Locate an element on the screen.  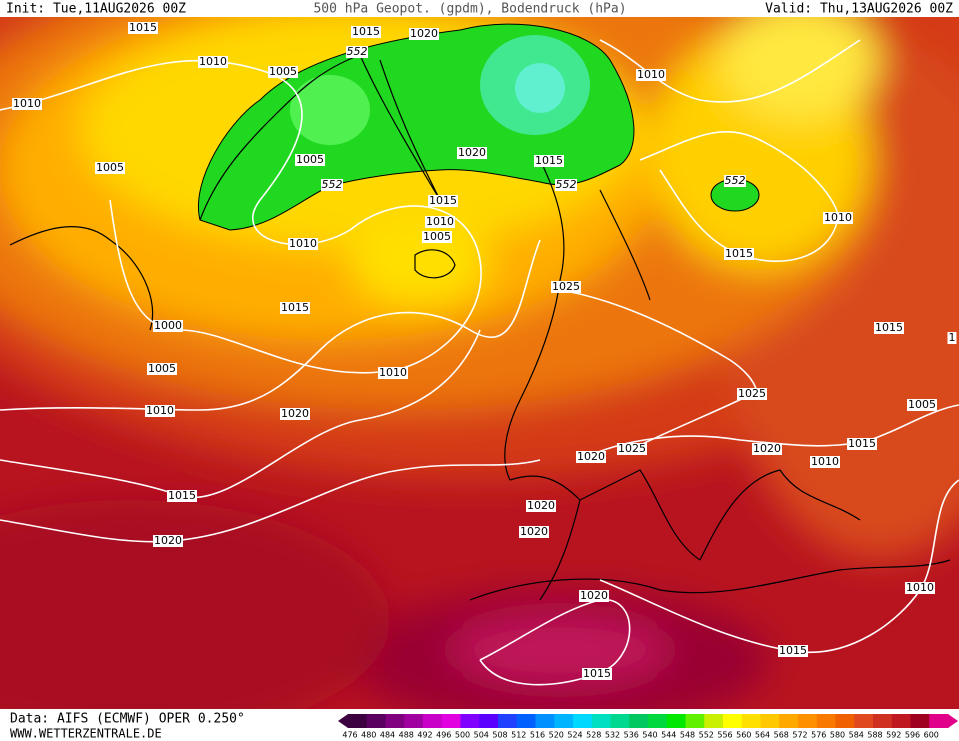
colorbar-arrow-right is located at coordinates (953, 721).